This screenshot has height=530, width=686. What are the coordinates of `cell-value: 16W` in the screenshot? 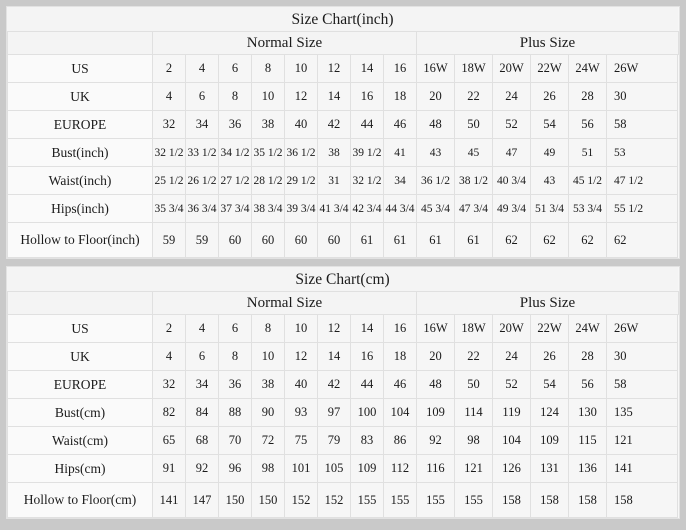 It's located at (435, 328).